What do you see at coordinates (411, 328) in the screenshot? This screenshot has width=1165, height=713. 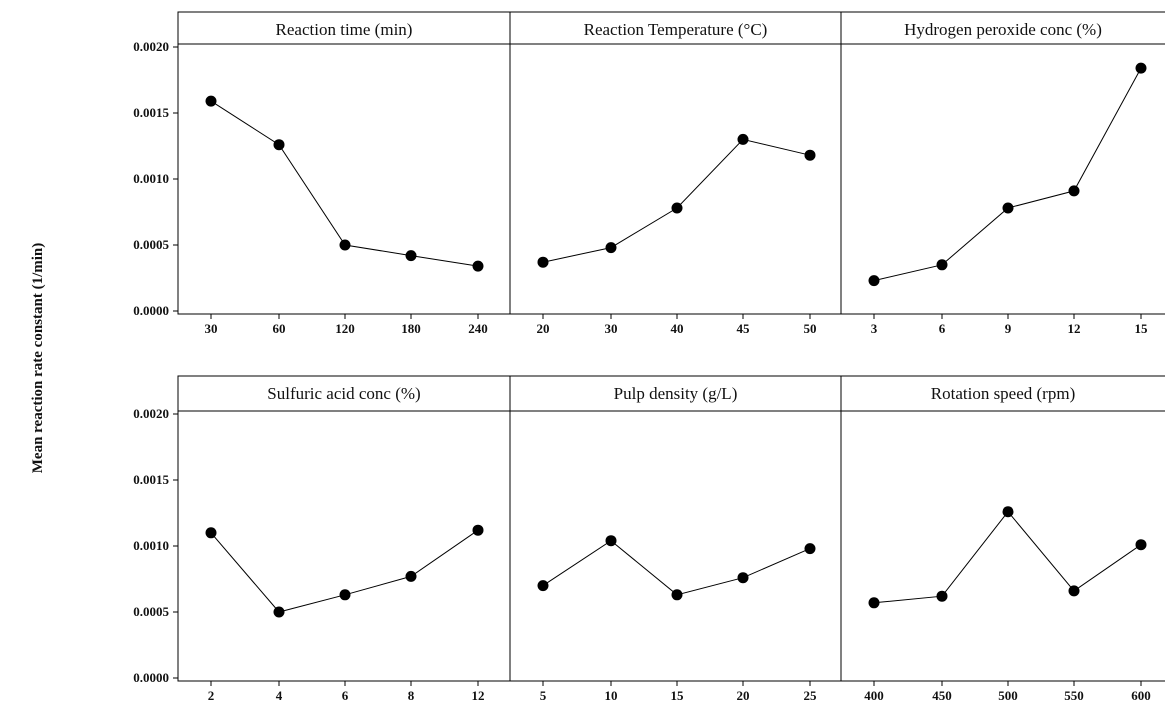 I see `x-tick-label: 180` at bounding box center [411, 328].